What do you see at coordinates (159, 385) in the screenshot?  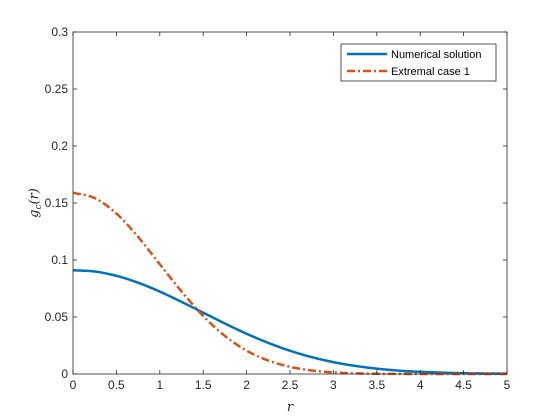 I see `x-tick-label: 1` at bounding box center [159, 385].